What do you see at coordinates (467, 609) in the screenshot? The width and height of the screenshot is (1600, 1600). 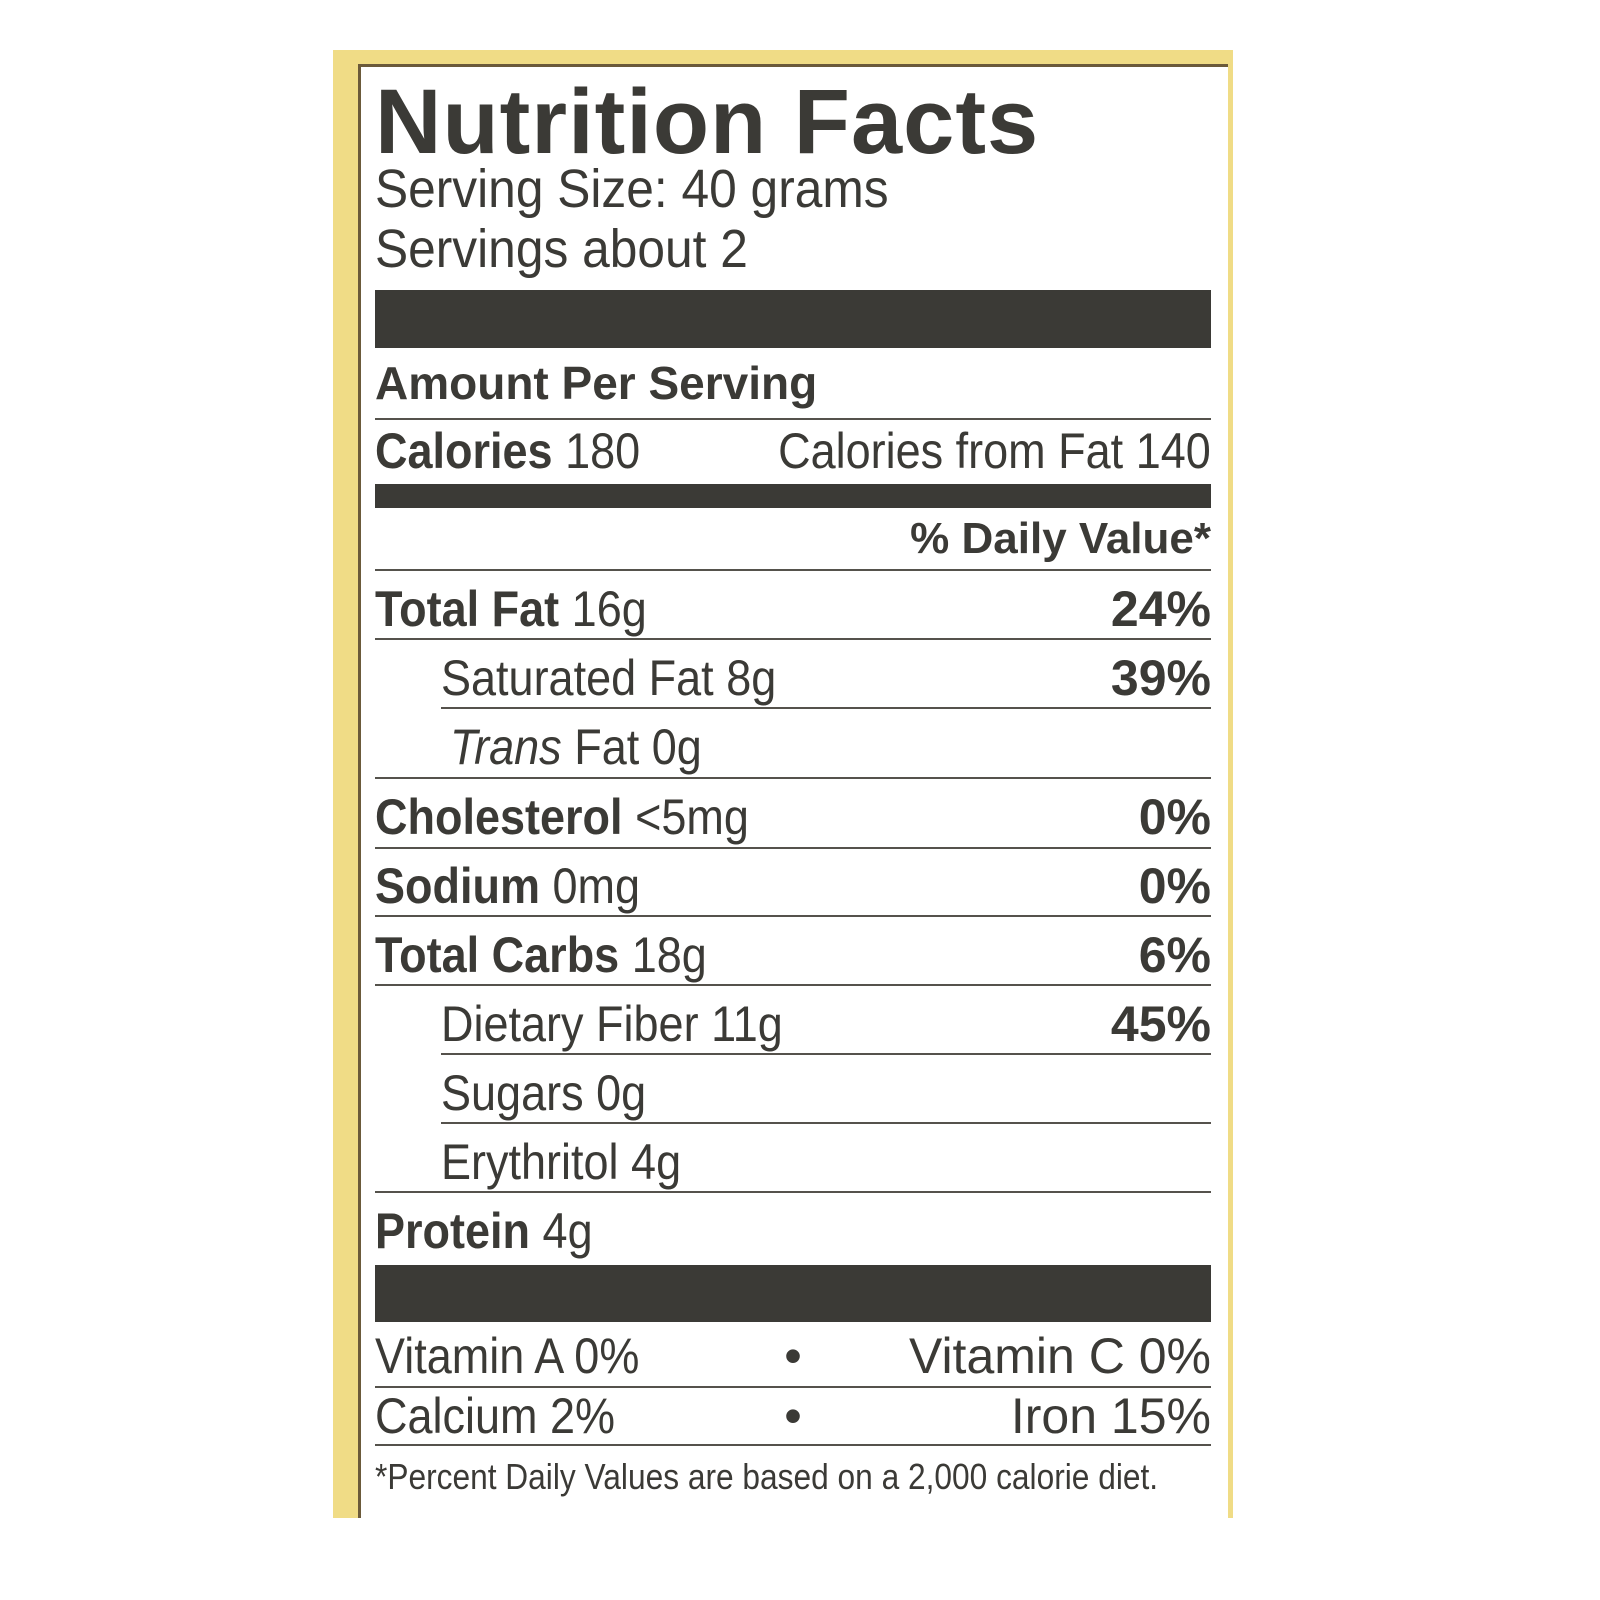 I see `nutrient-name: Total Fat` at bounding box center [467, 609].